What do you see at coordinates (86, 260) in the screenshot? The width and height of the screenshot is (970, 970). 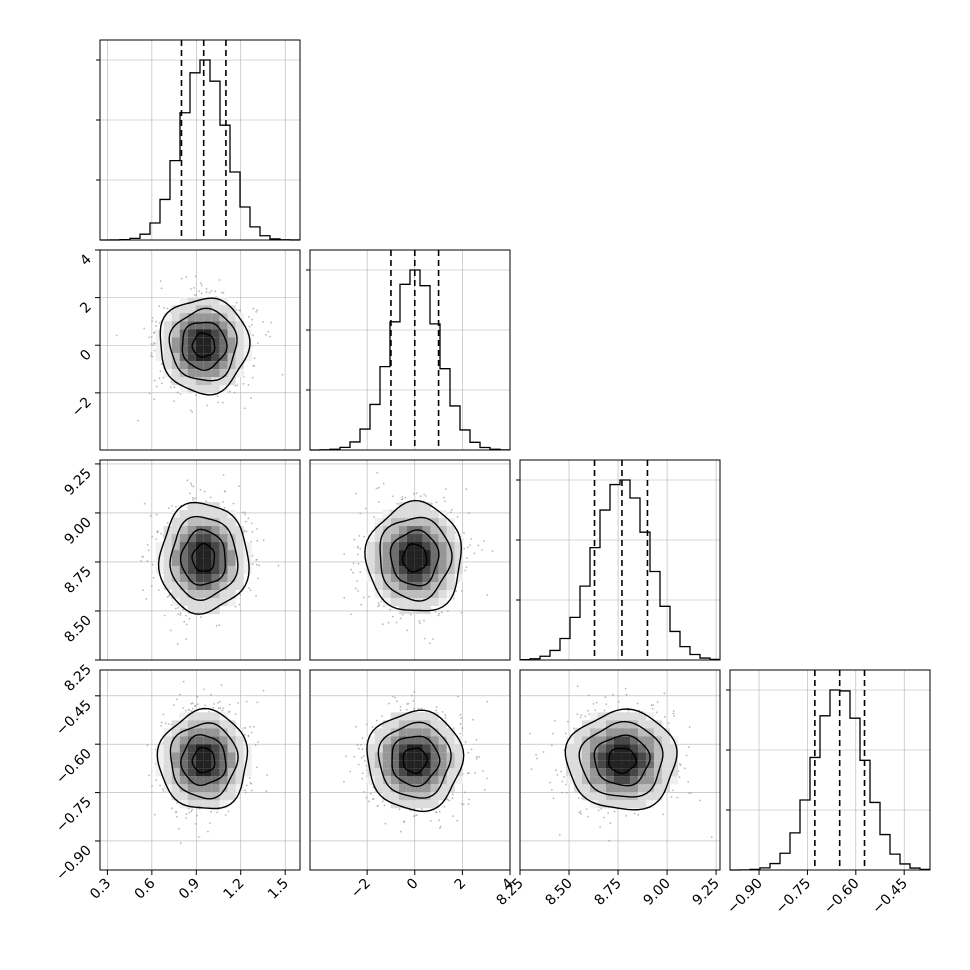 I see `y-tick-label-1-3: 4` at bounding box center [86, 260].